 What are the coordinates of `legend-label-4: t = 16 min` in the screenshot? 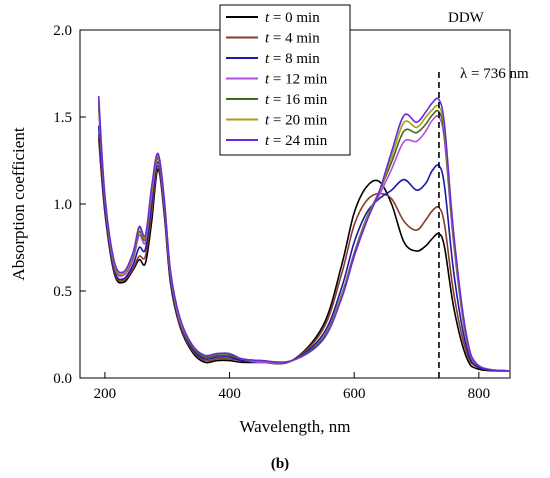 It's located at (296, 100).